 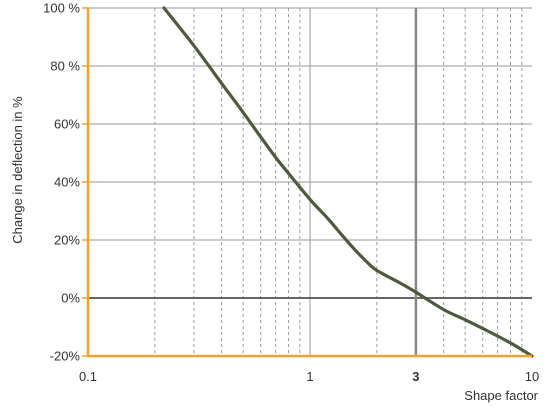 I want to click on y-axis-title: Change in deflection in %, so click(x=17, y=170).